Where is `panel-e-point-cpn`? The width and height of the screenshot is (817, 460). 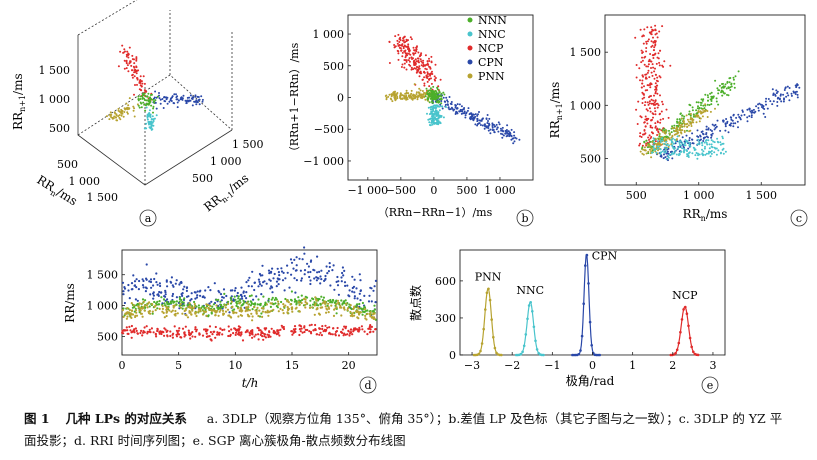
panel-e-point-cpn is located at coordinates (583, 303).